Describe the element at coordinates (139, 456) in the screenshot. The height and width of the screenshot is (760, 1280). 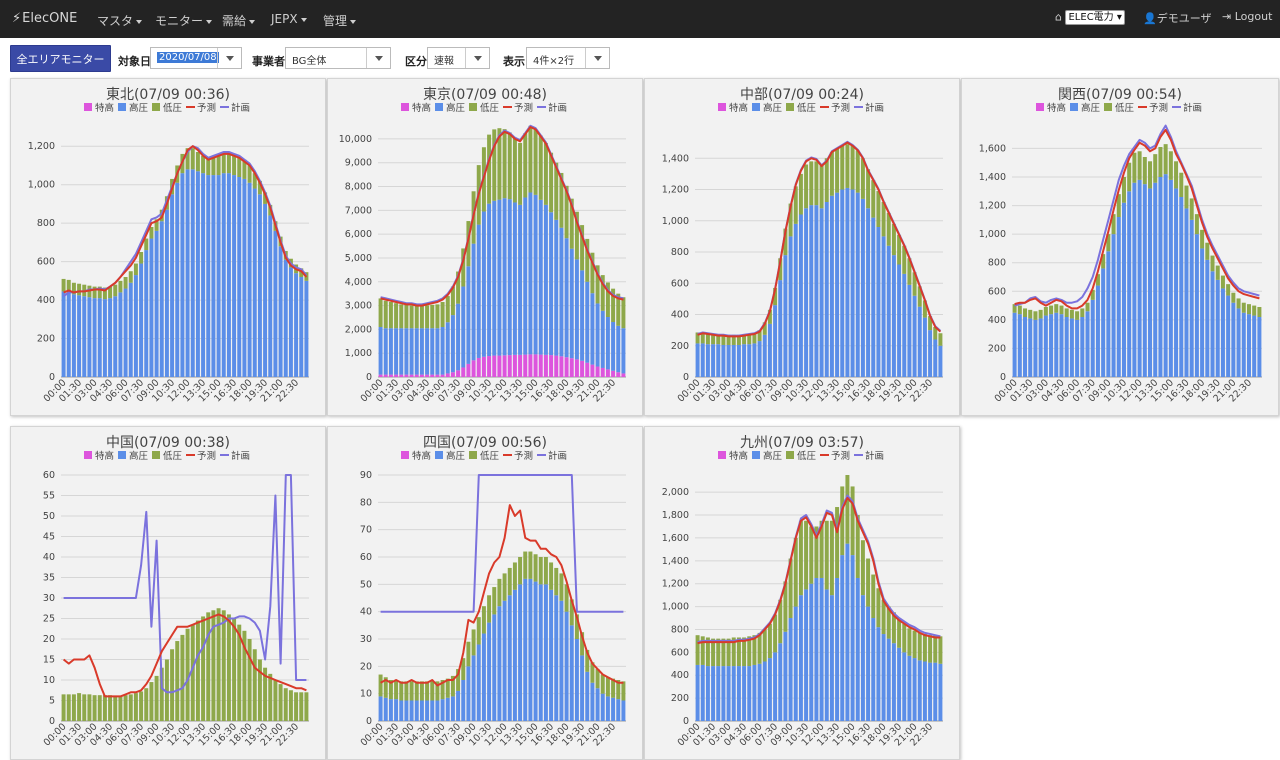
I see `legend-label: 高圧` at that location.